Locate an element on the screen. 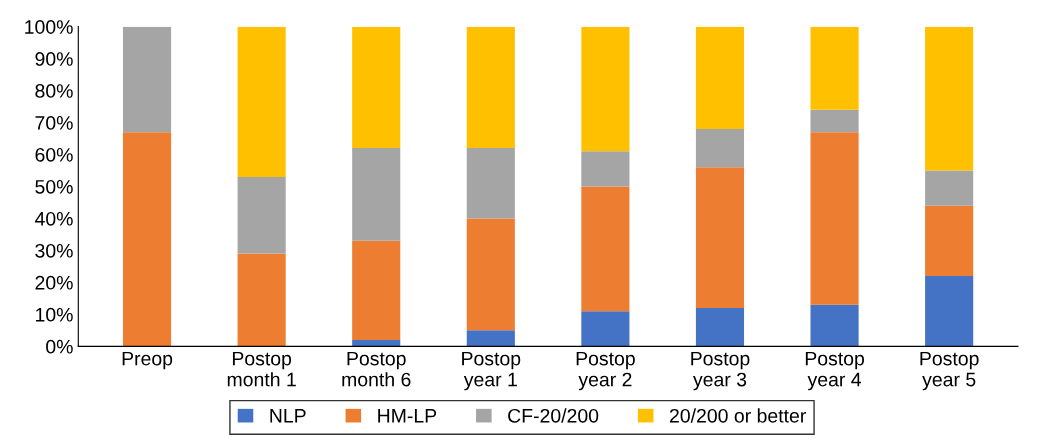 The image size is (1044, 444). x-tick-label: Preop is located at coordinates (147, 360).